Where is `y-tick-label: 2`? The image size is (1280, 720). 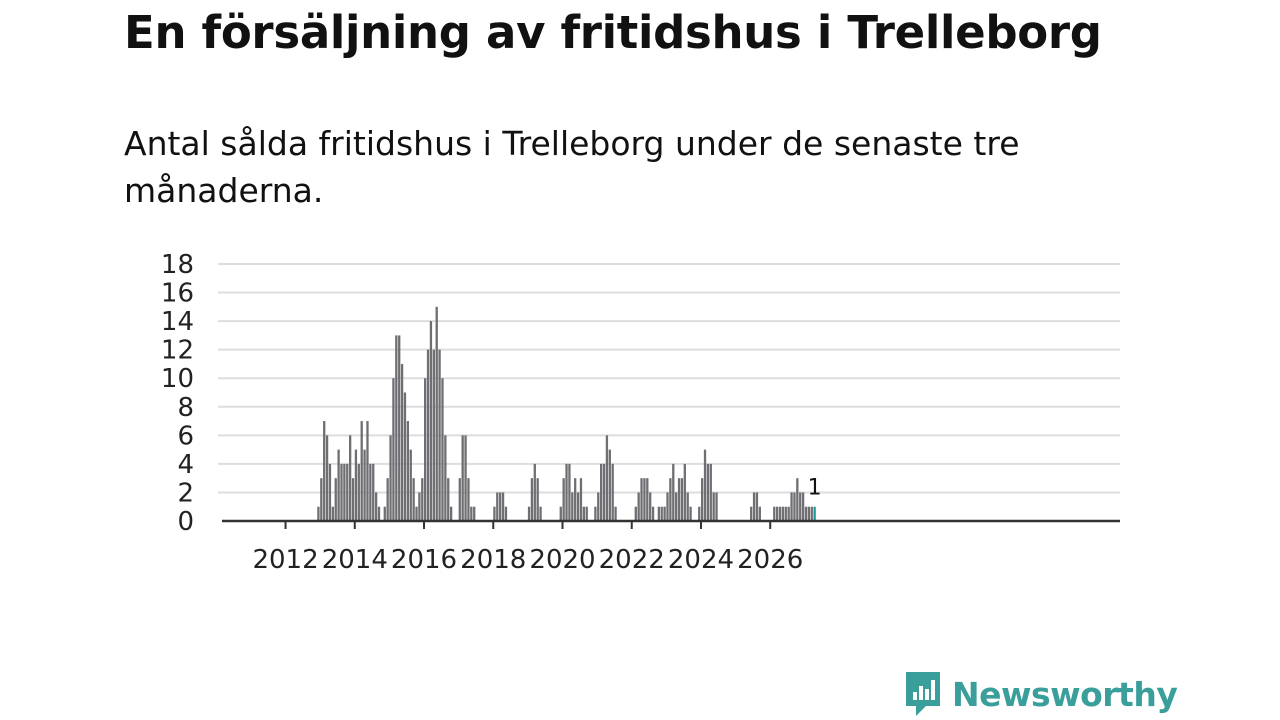 y-tick-label: 2 is located at coordinates (185, 493).